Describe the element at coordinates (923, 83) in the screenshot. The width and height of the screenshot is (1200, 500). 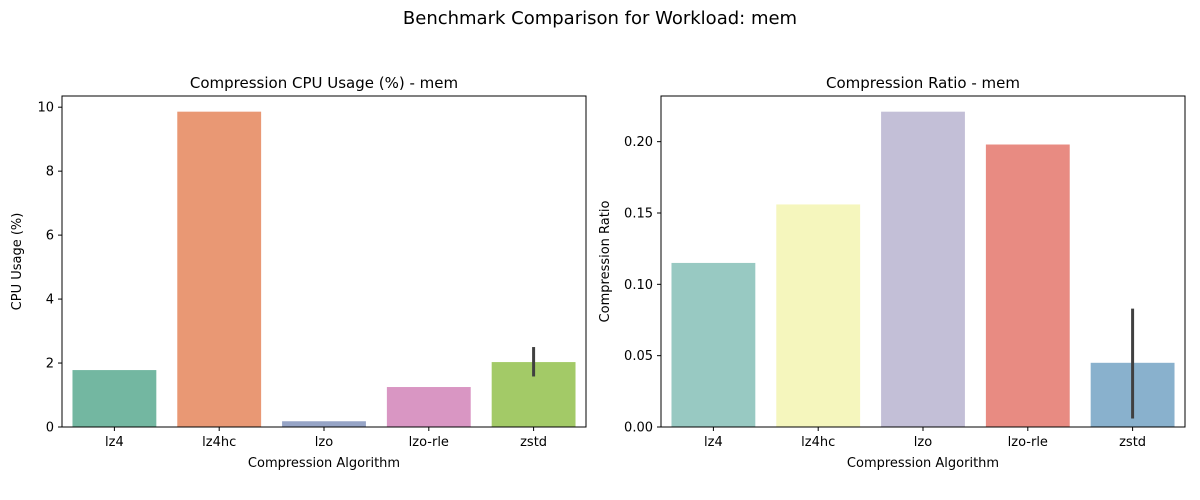
I see `chart-title: Compression Ratio - mem` at that location.